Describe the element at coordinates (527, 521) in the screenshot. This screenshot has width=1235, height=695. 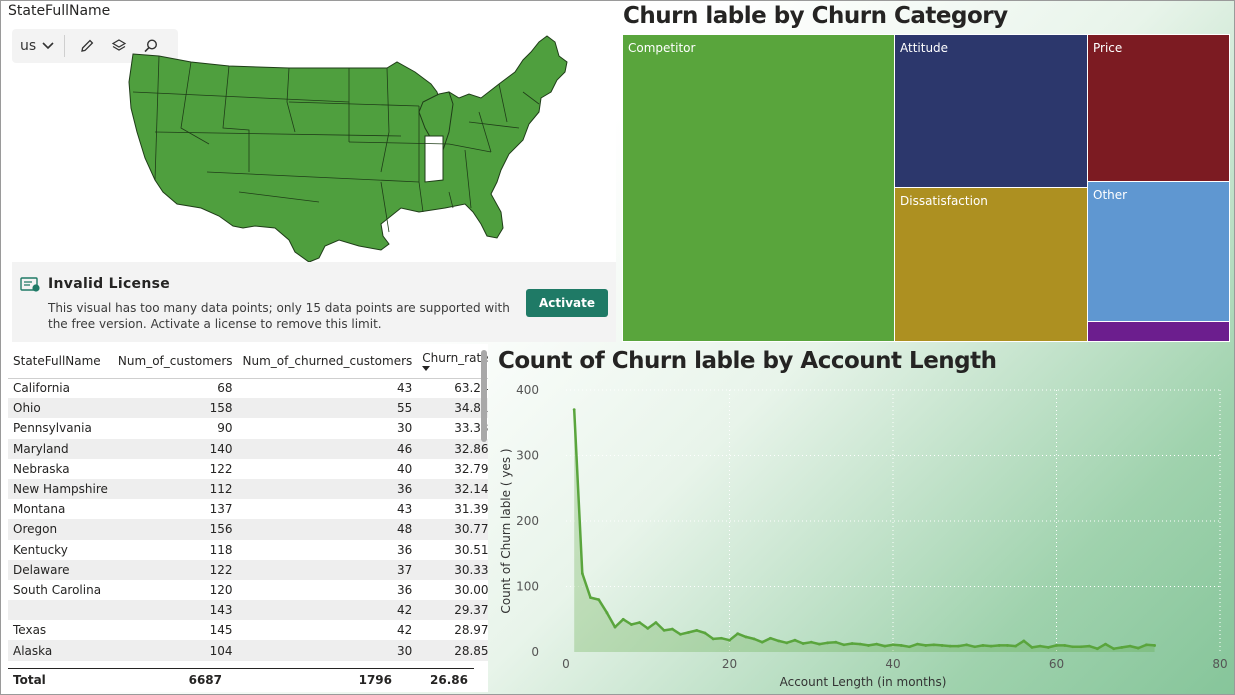
I see `y-tick-label: 200` at that location.